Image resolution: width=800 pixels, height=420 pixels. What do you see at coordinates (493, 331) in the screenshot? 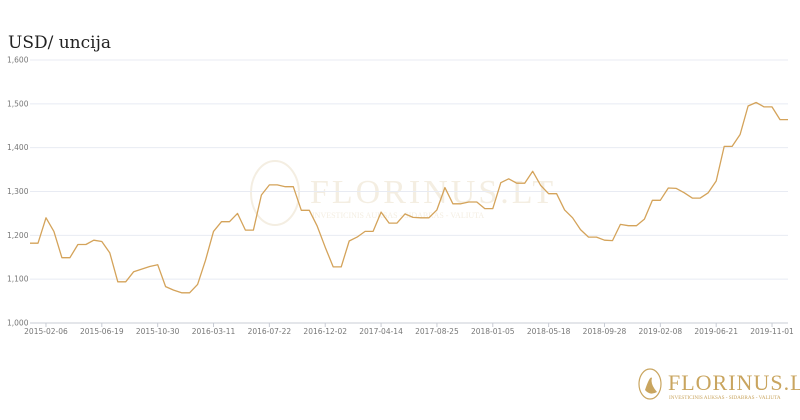
I see `x-tick-label: 2018-01-05` at bounding box center [493, 331].